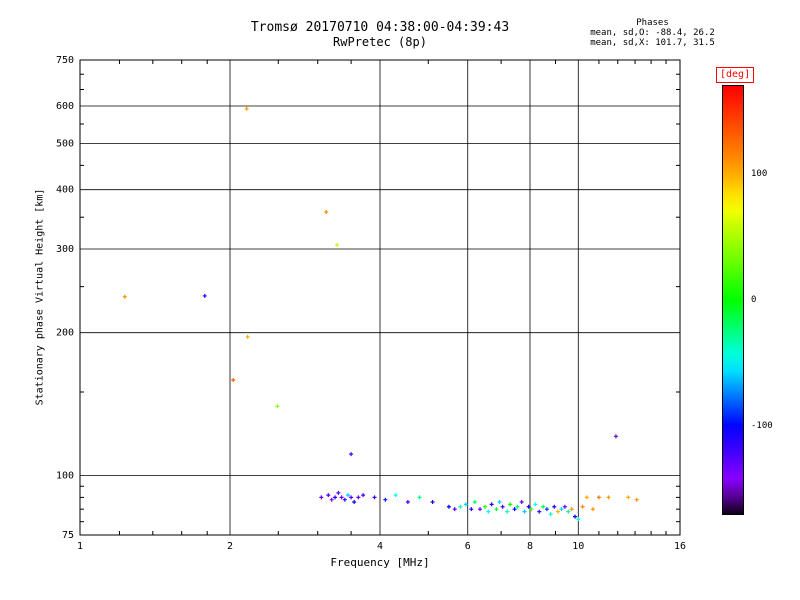 The height and width of the screenshot is (600, 800). Describe the element at coordinates (735, 75) in the screenshot. I see `colorbar-unit-label: [deg]` at that location.